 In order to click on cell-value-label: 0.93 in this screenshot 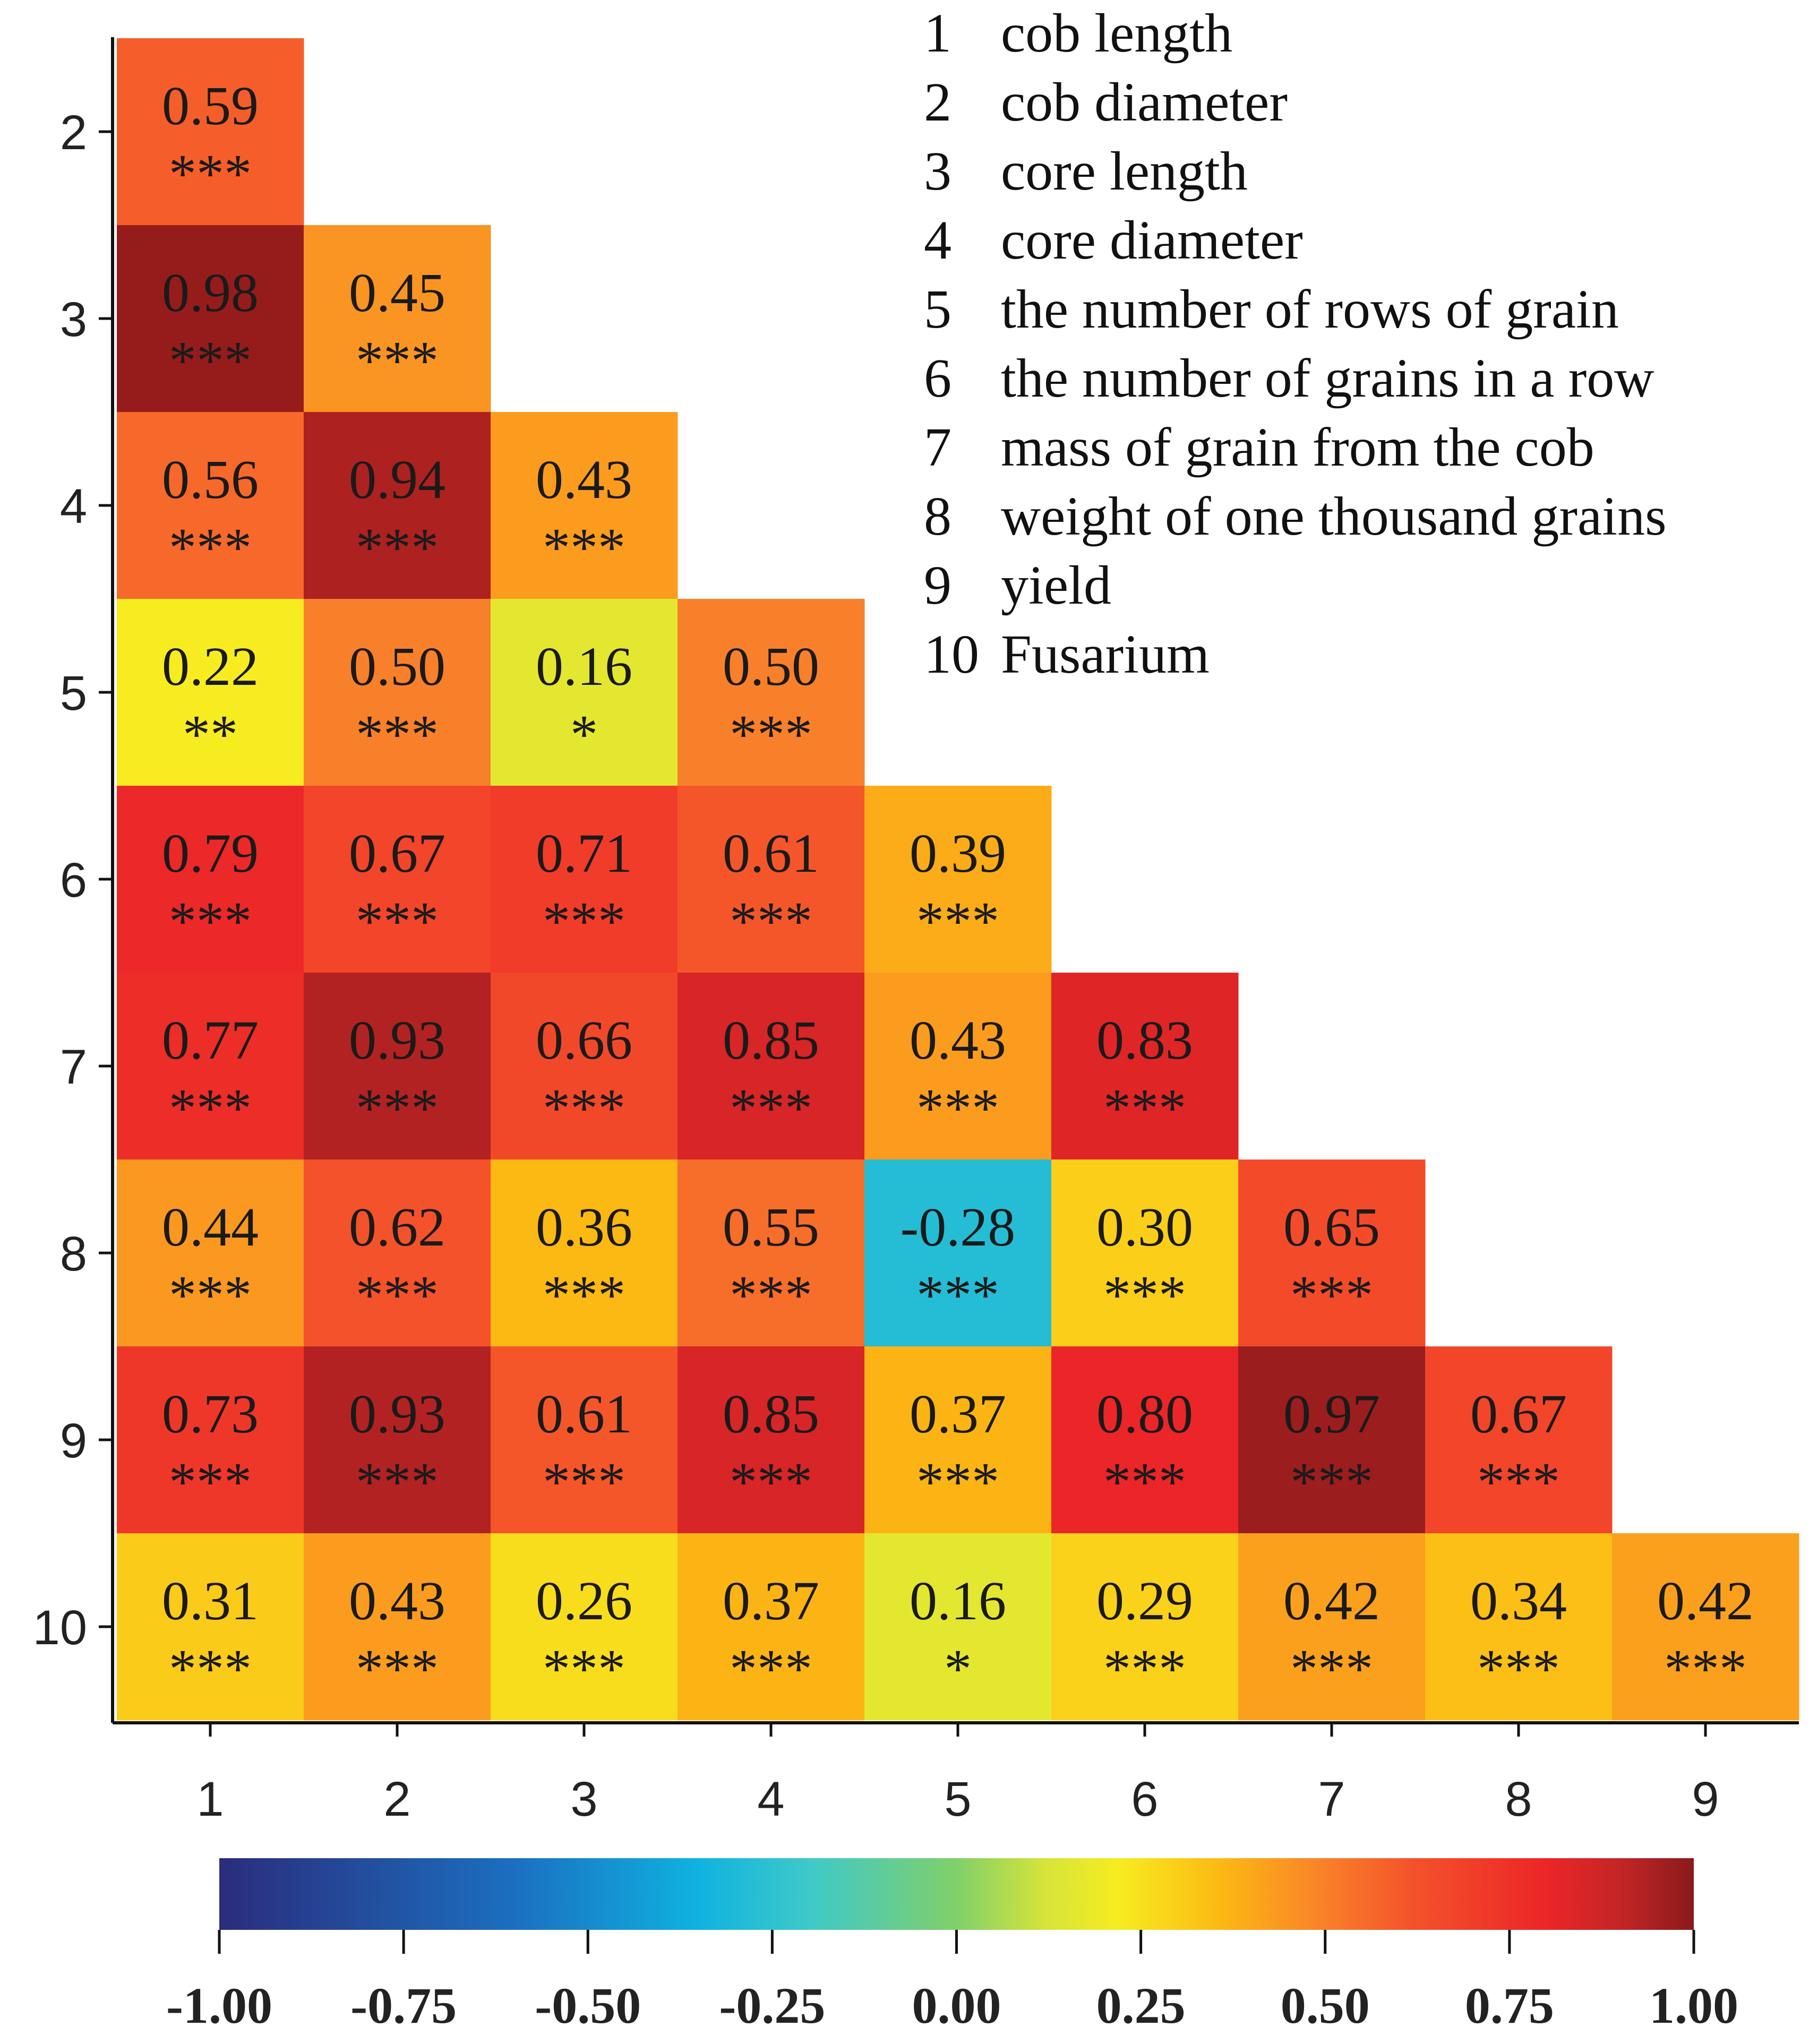, I will do `click(397, 1040)`.